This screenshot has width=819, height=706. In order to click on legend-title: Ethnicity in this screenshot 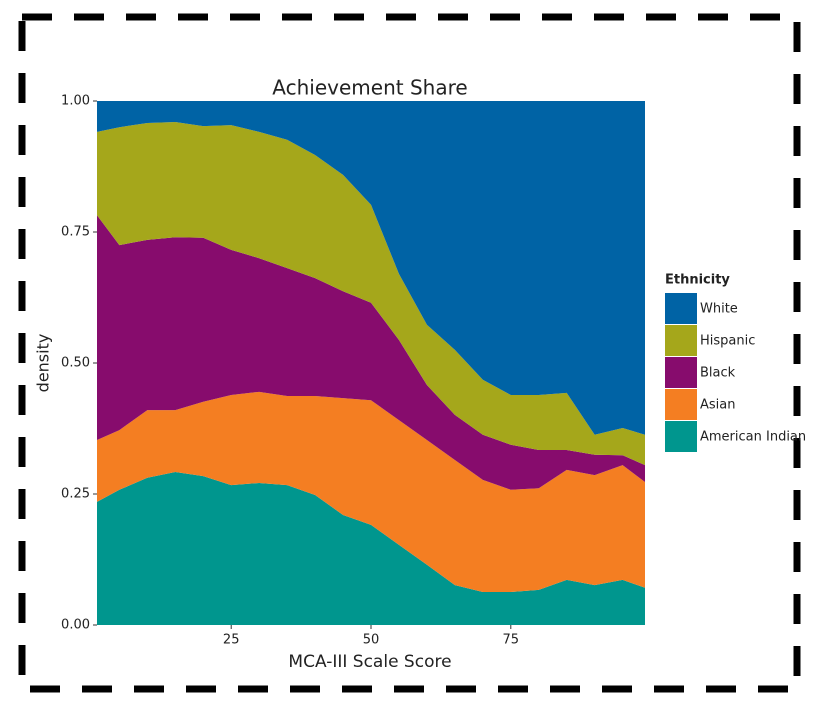, I will do `click(697, 280)`.